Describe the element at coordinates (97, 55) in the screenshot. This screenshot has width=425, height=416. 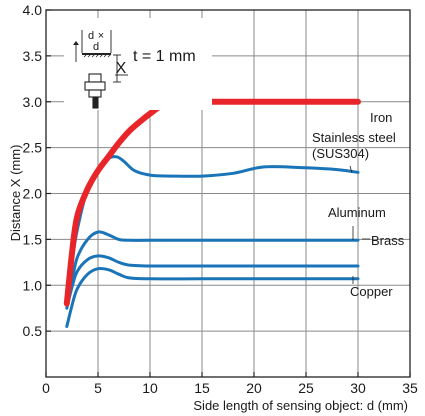
I see `sensing-object-icon` at that location.